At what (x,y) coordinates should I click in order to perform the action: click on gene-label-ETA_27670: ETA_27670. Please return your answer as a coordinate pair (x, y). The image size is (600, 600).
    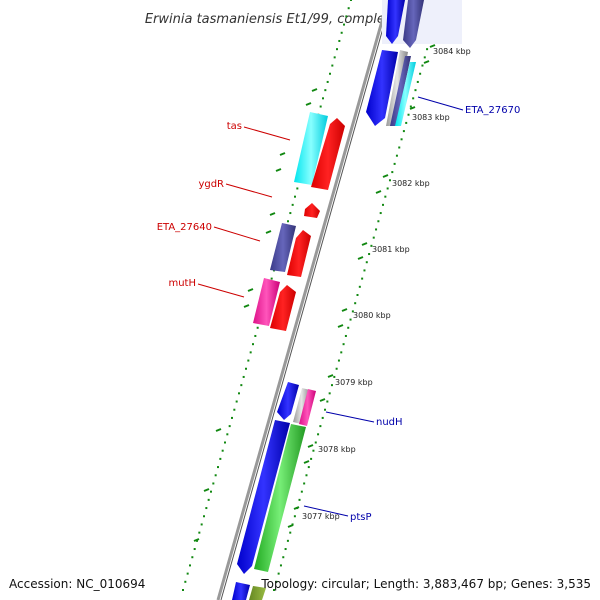
    Looking at the image, I should click on (492, 110).